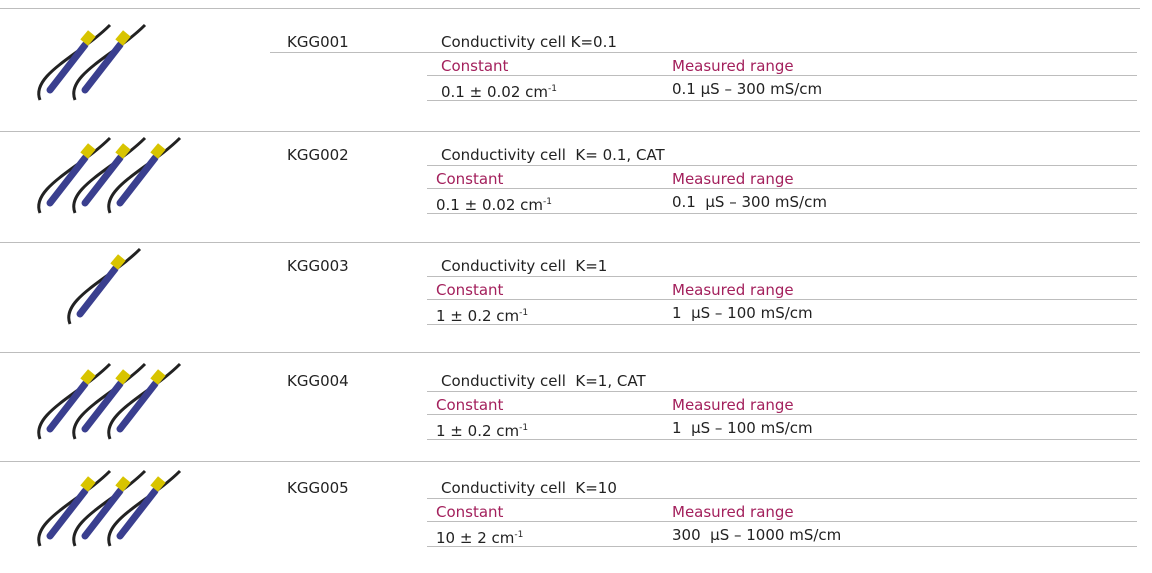 The image size is (1152, 573). Describe the element at coordinates (529, 42) in the screenshot. I see `product-title: Conductivity cell K=0.1` at that location.